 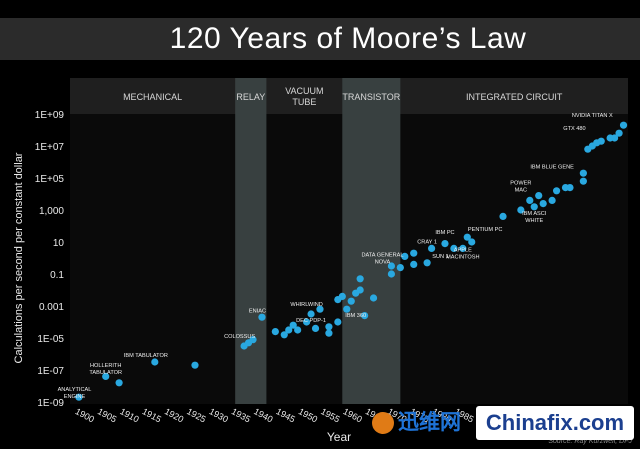 What do you see at coordinates (382, 258) in the screenshot?
I see `annotation-8: DATA GENERAL NOVA` at bounding box center [382, 258].